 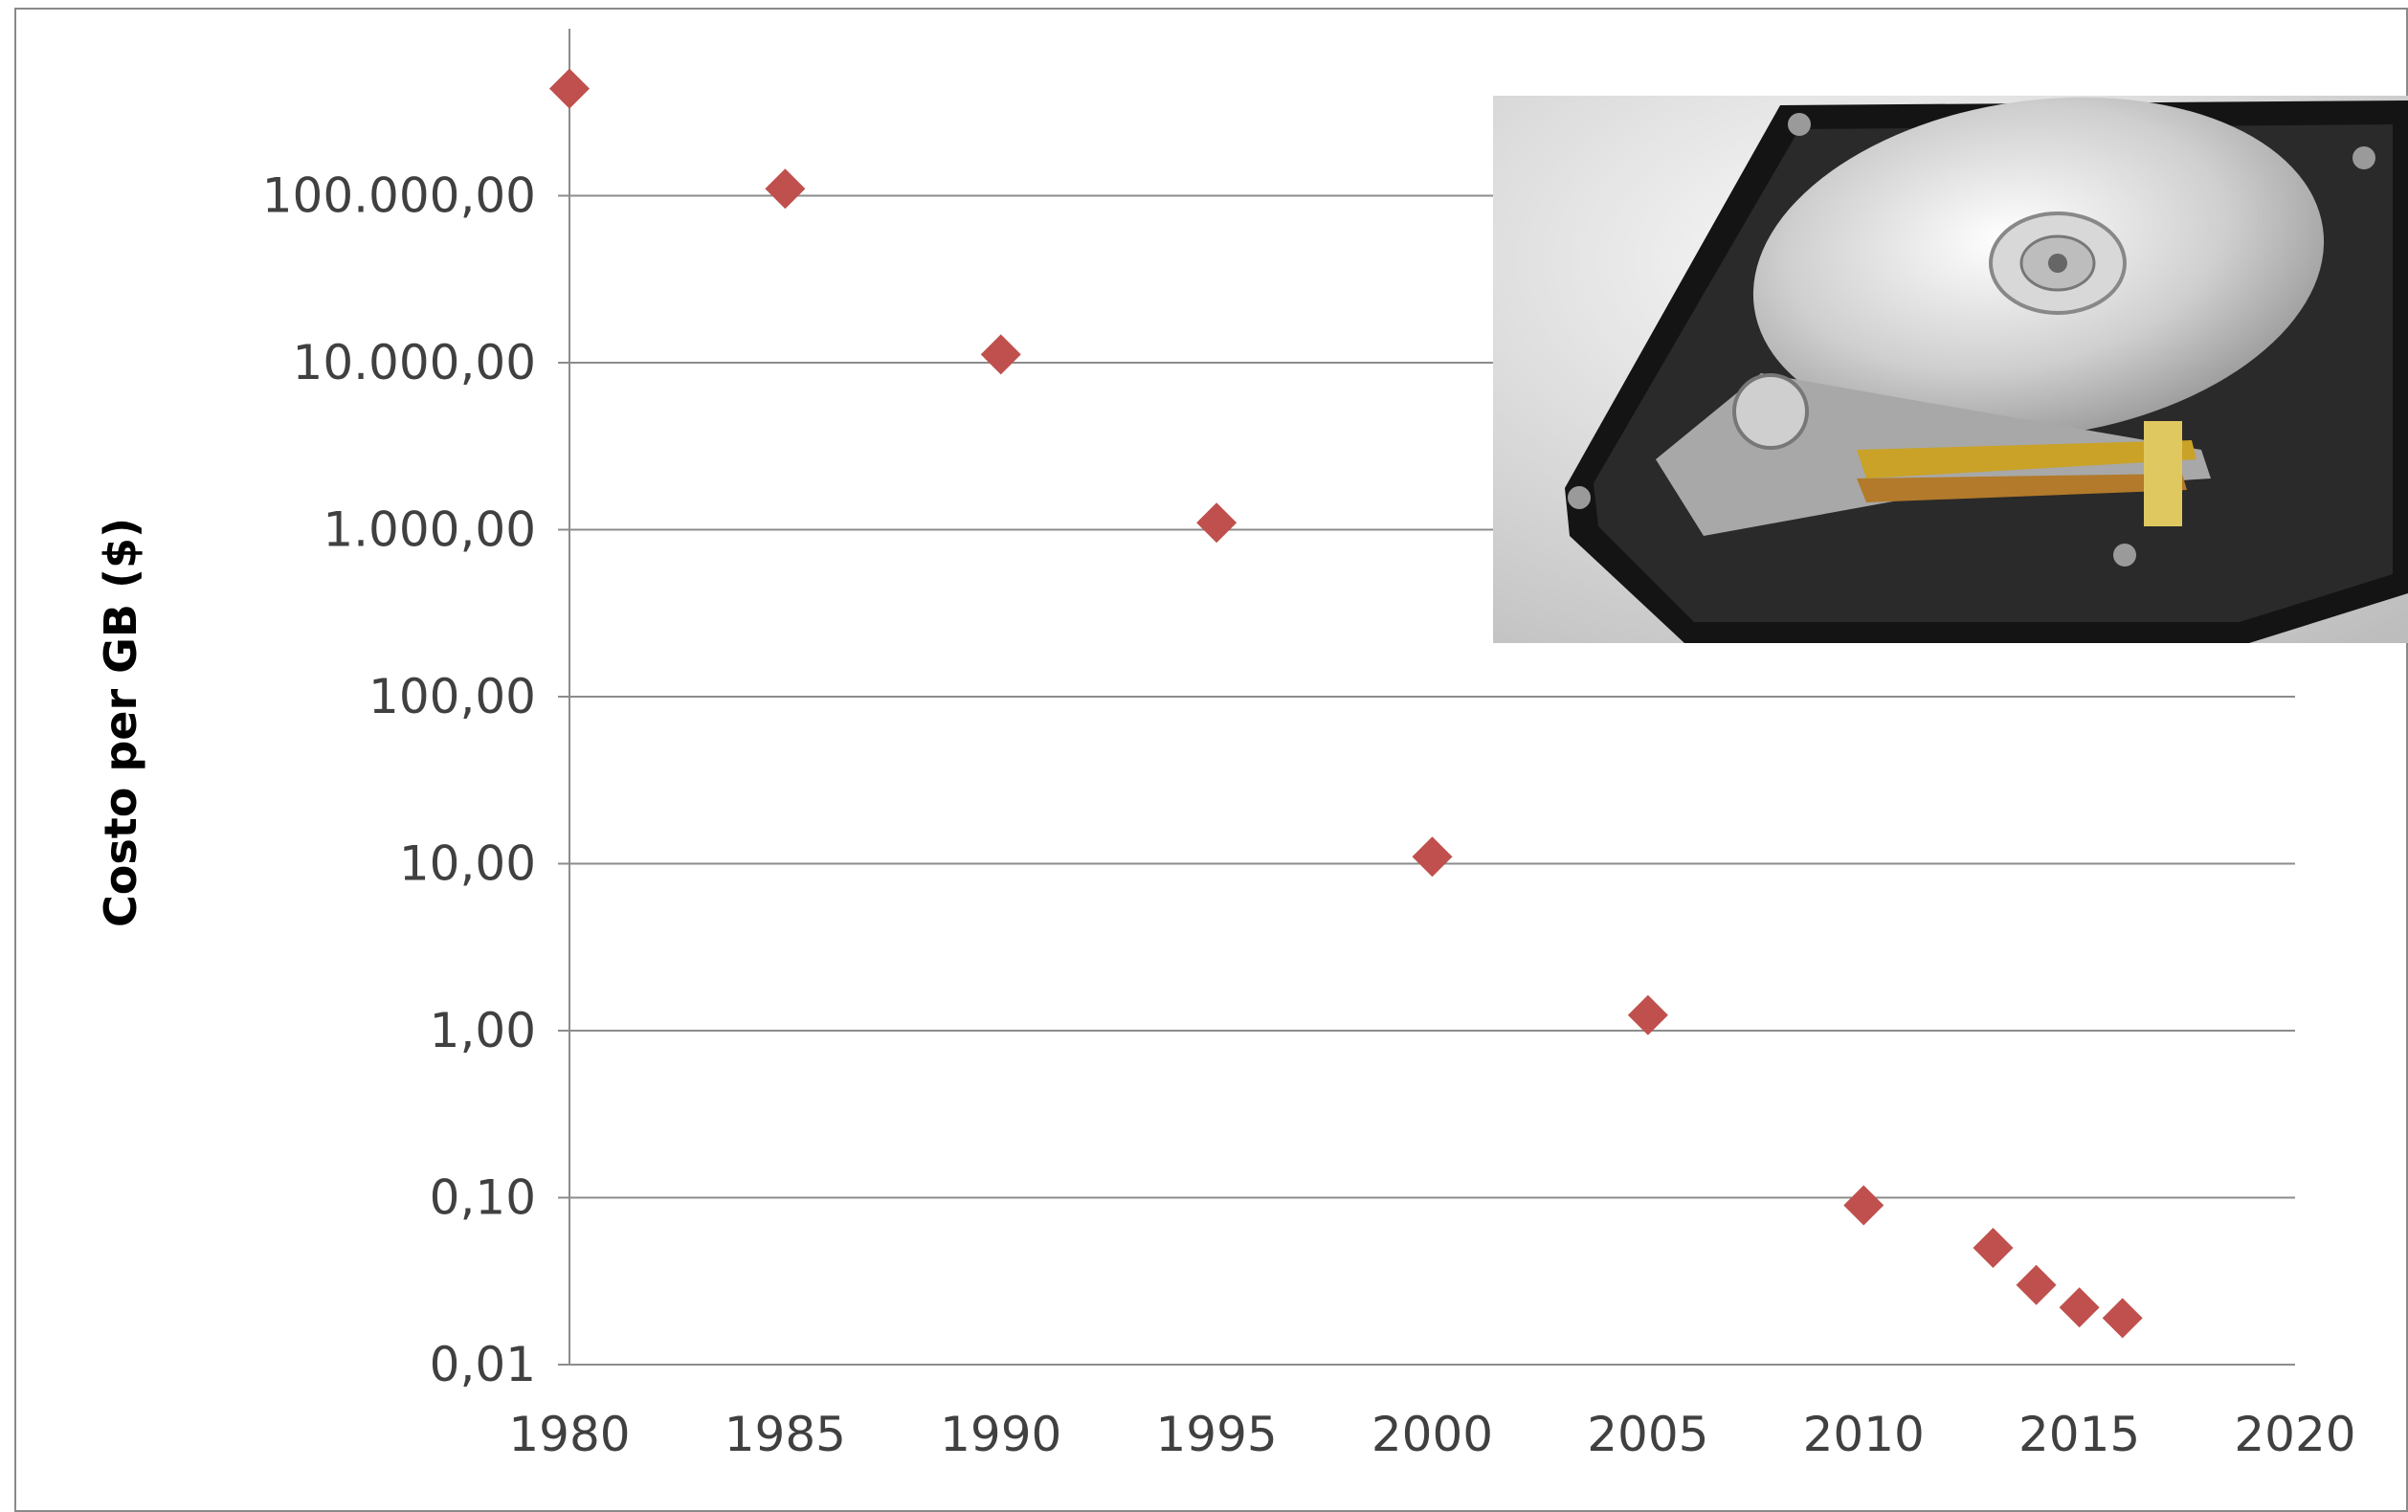 I want to click on y-tick-label: 10,00, so click(x=467, y=864).